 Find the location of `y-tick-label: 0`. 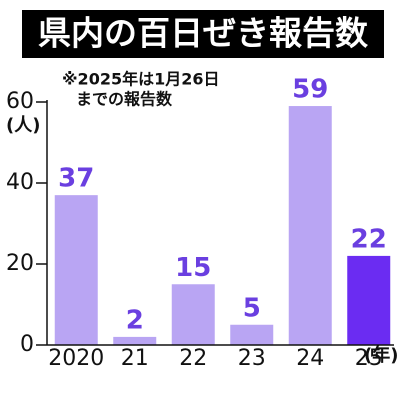

y-tick-label: 0 is located at coordinates (27, 344).